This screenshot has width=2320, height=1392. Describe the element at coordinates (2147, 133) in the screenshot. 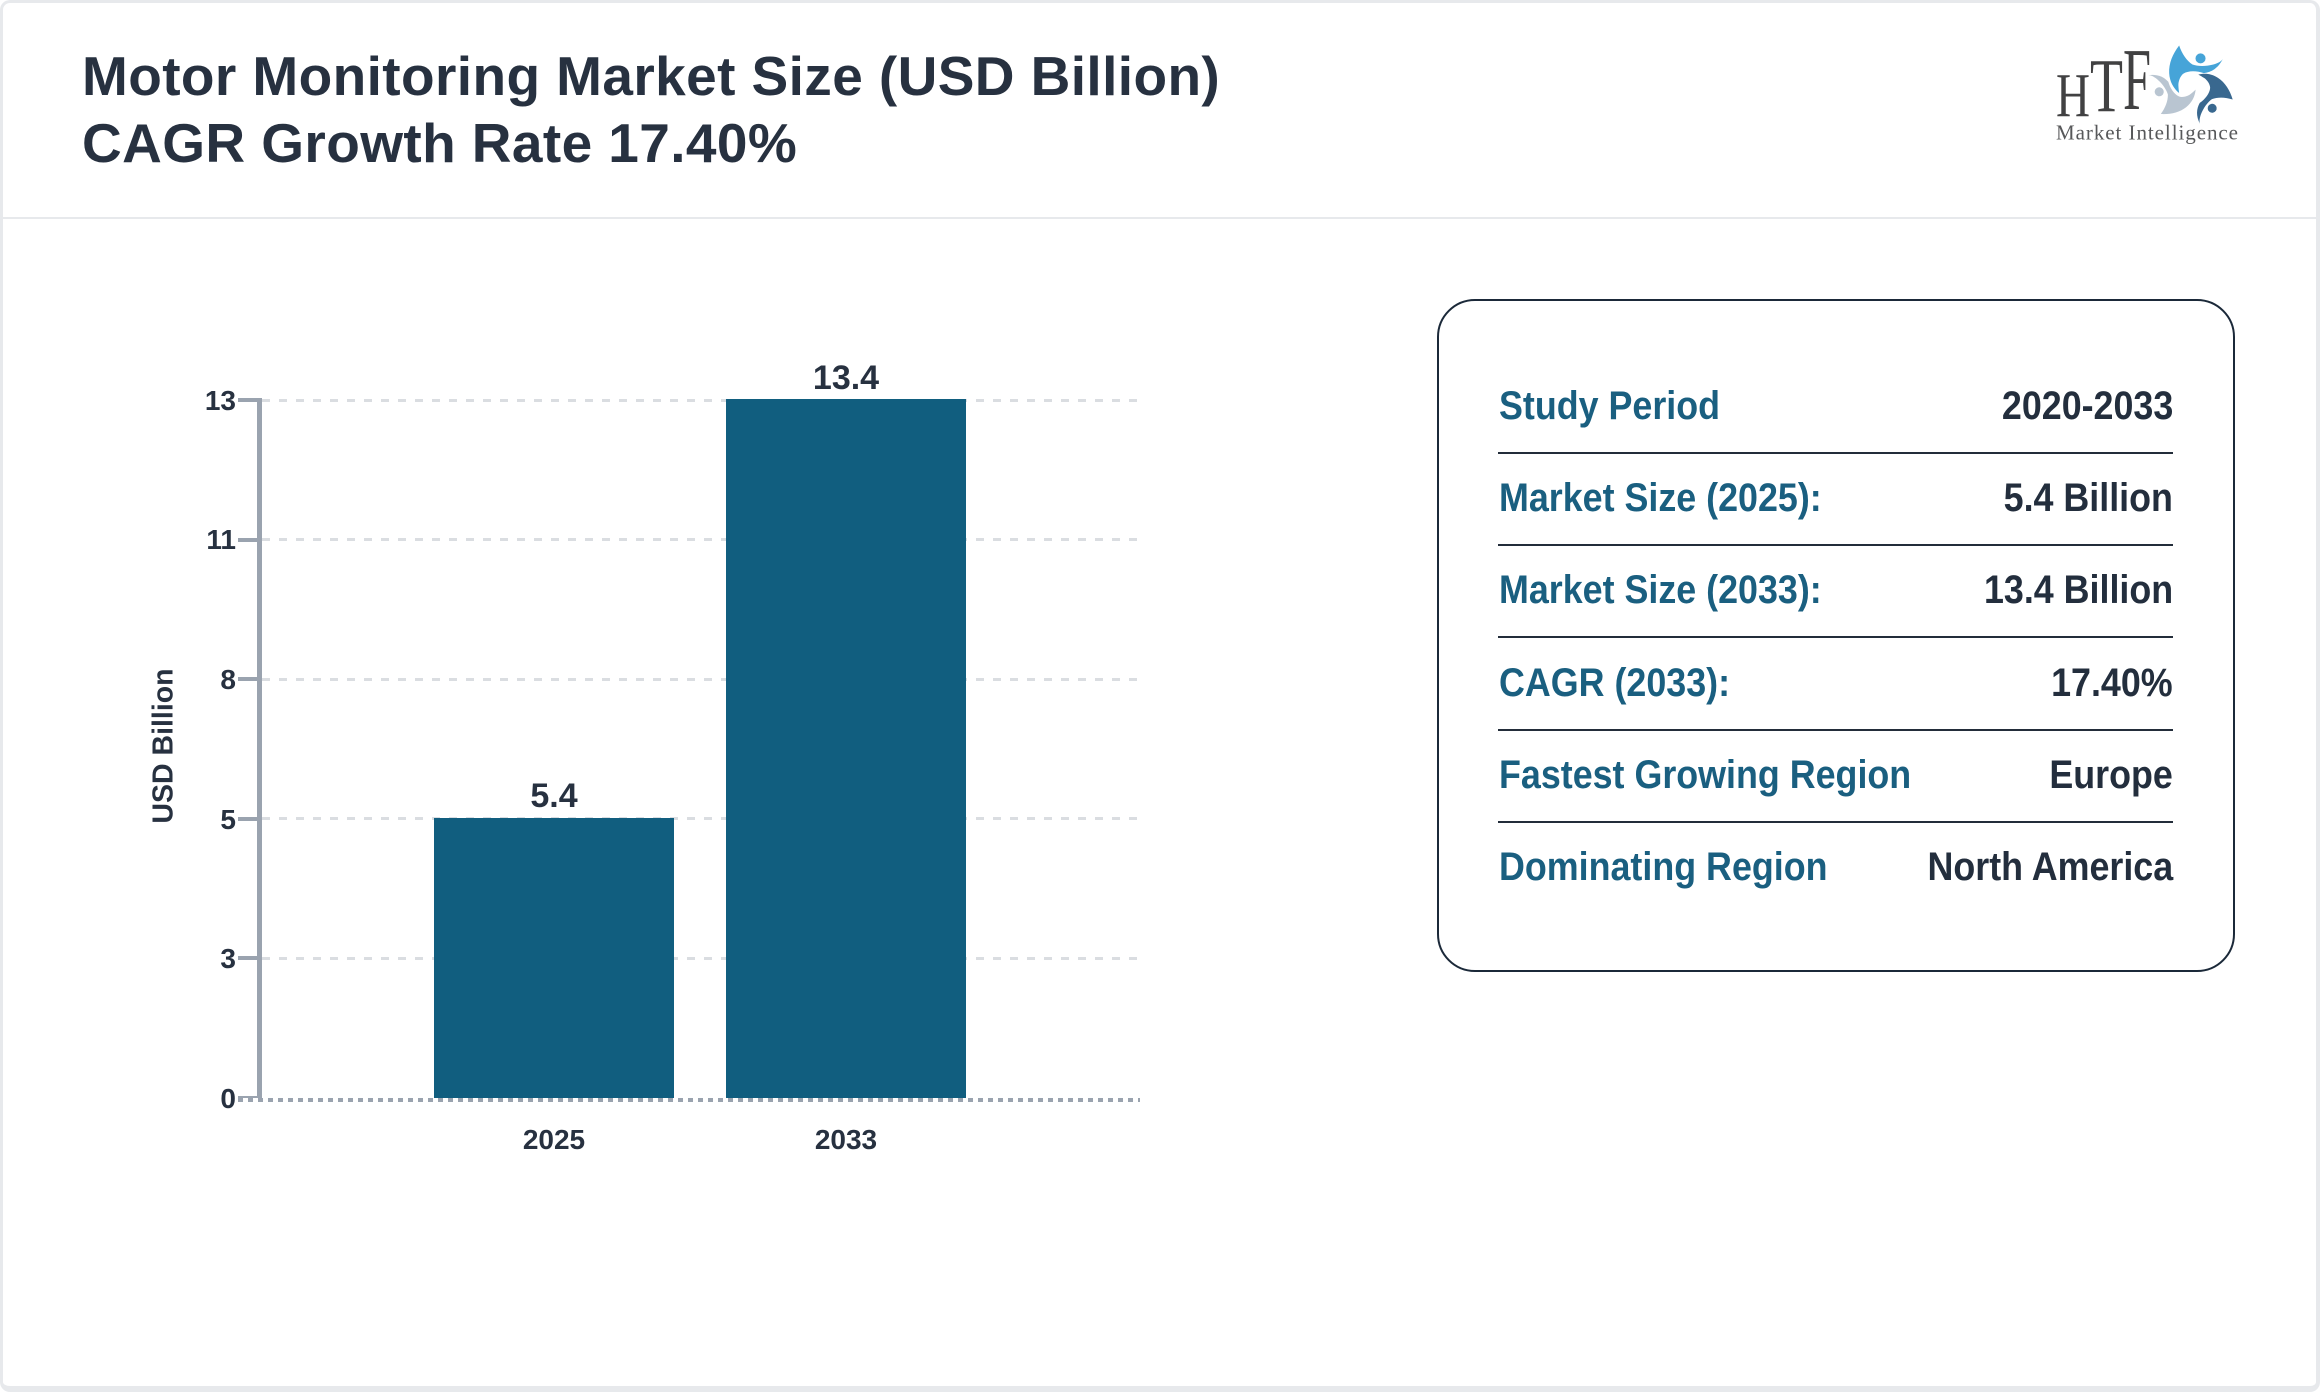

I see `svg-text: Market Intelligence` at that location.